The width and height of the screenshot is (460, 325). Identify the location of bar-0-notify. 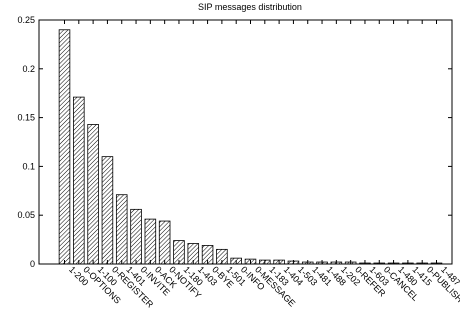
(164, 242).